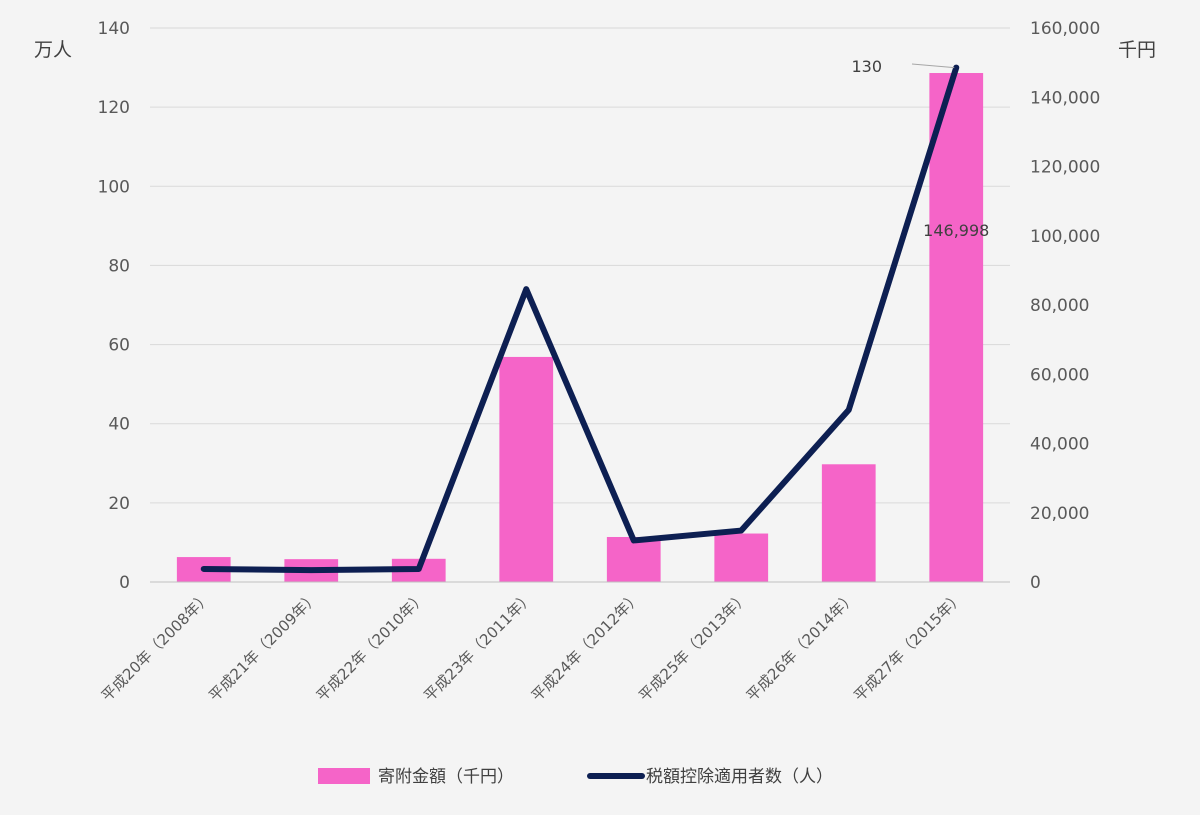 Image resolution: width=1200 pixels, height=815 pixels. Describe the element at coordinates (119, 425) in the screenshot. I see `left-tick-label: 40` at that location.